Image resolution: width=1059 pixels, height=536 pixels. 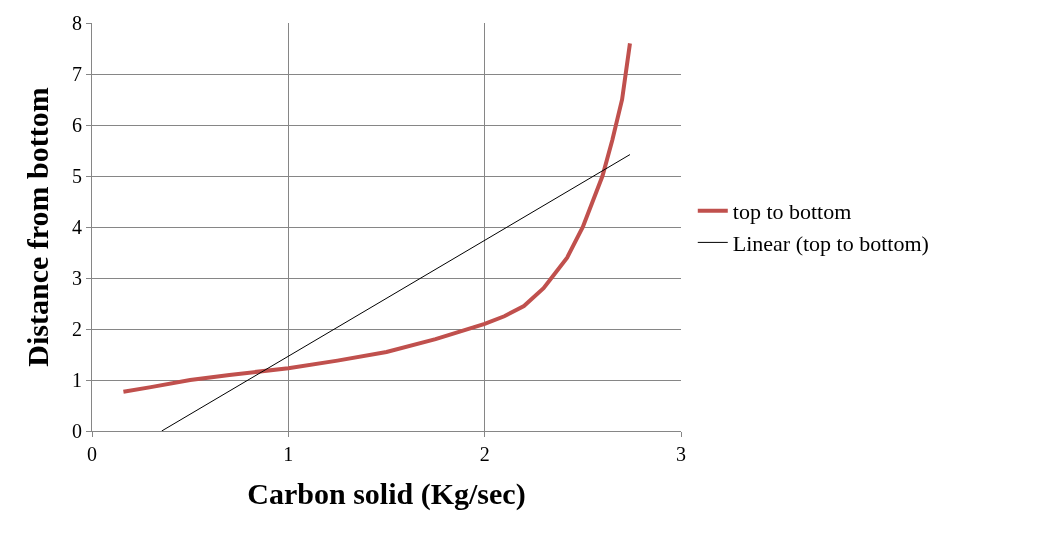 What do you see at coordinates (37, 227) in the screenshot?
I see `y-axis-title: Distance from bottom` at bounding box center [37, 227].